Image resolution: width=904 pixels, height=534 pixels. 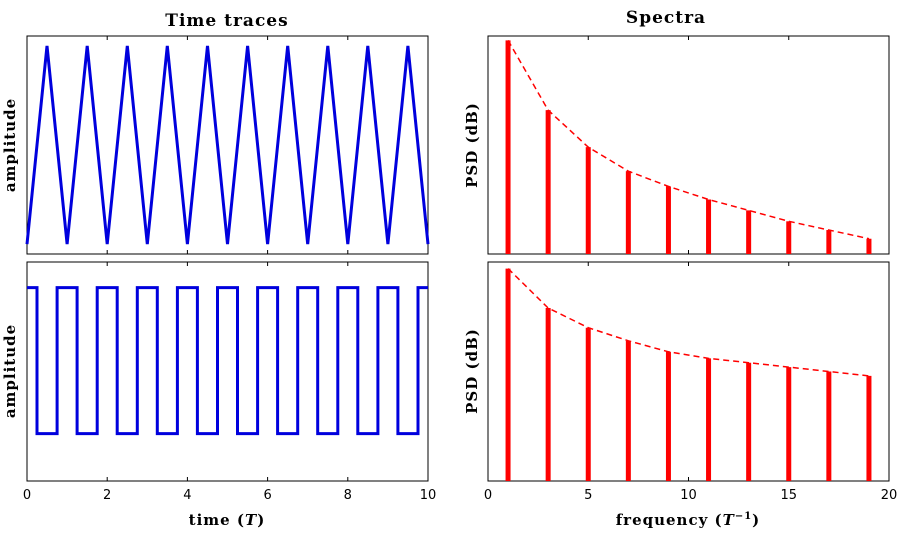 What do you see at coordinates (27, 495) in the screenshot?
I see `square-time-xtick-label: 0` at bounding box center [27, 495].